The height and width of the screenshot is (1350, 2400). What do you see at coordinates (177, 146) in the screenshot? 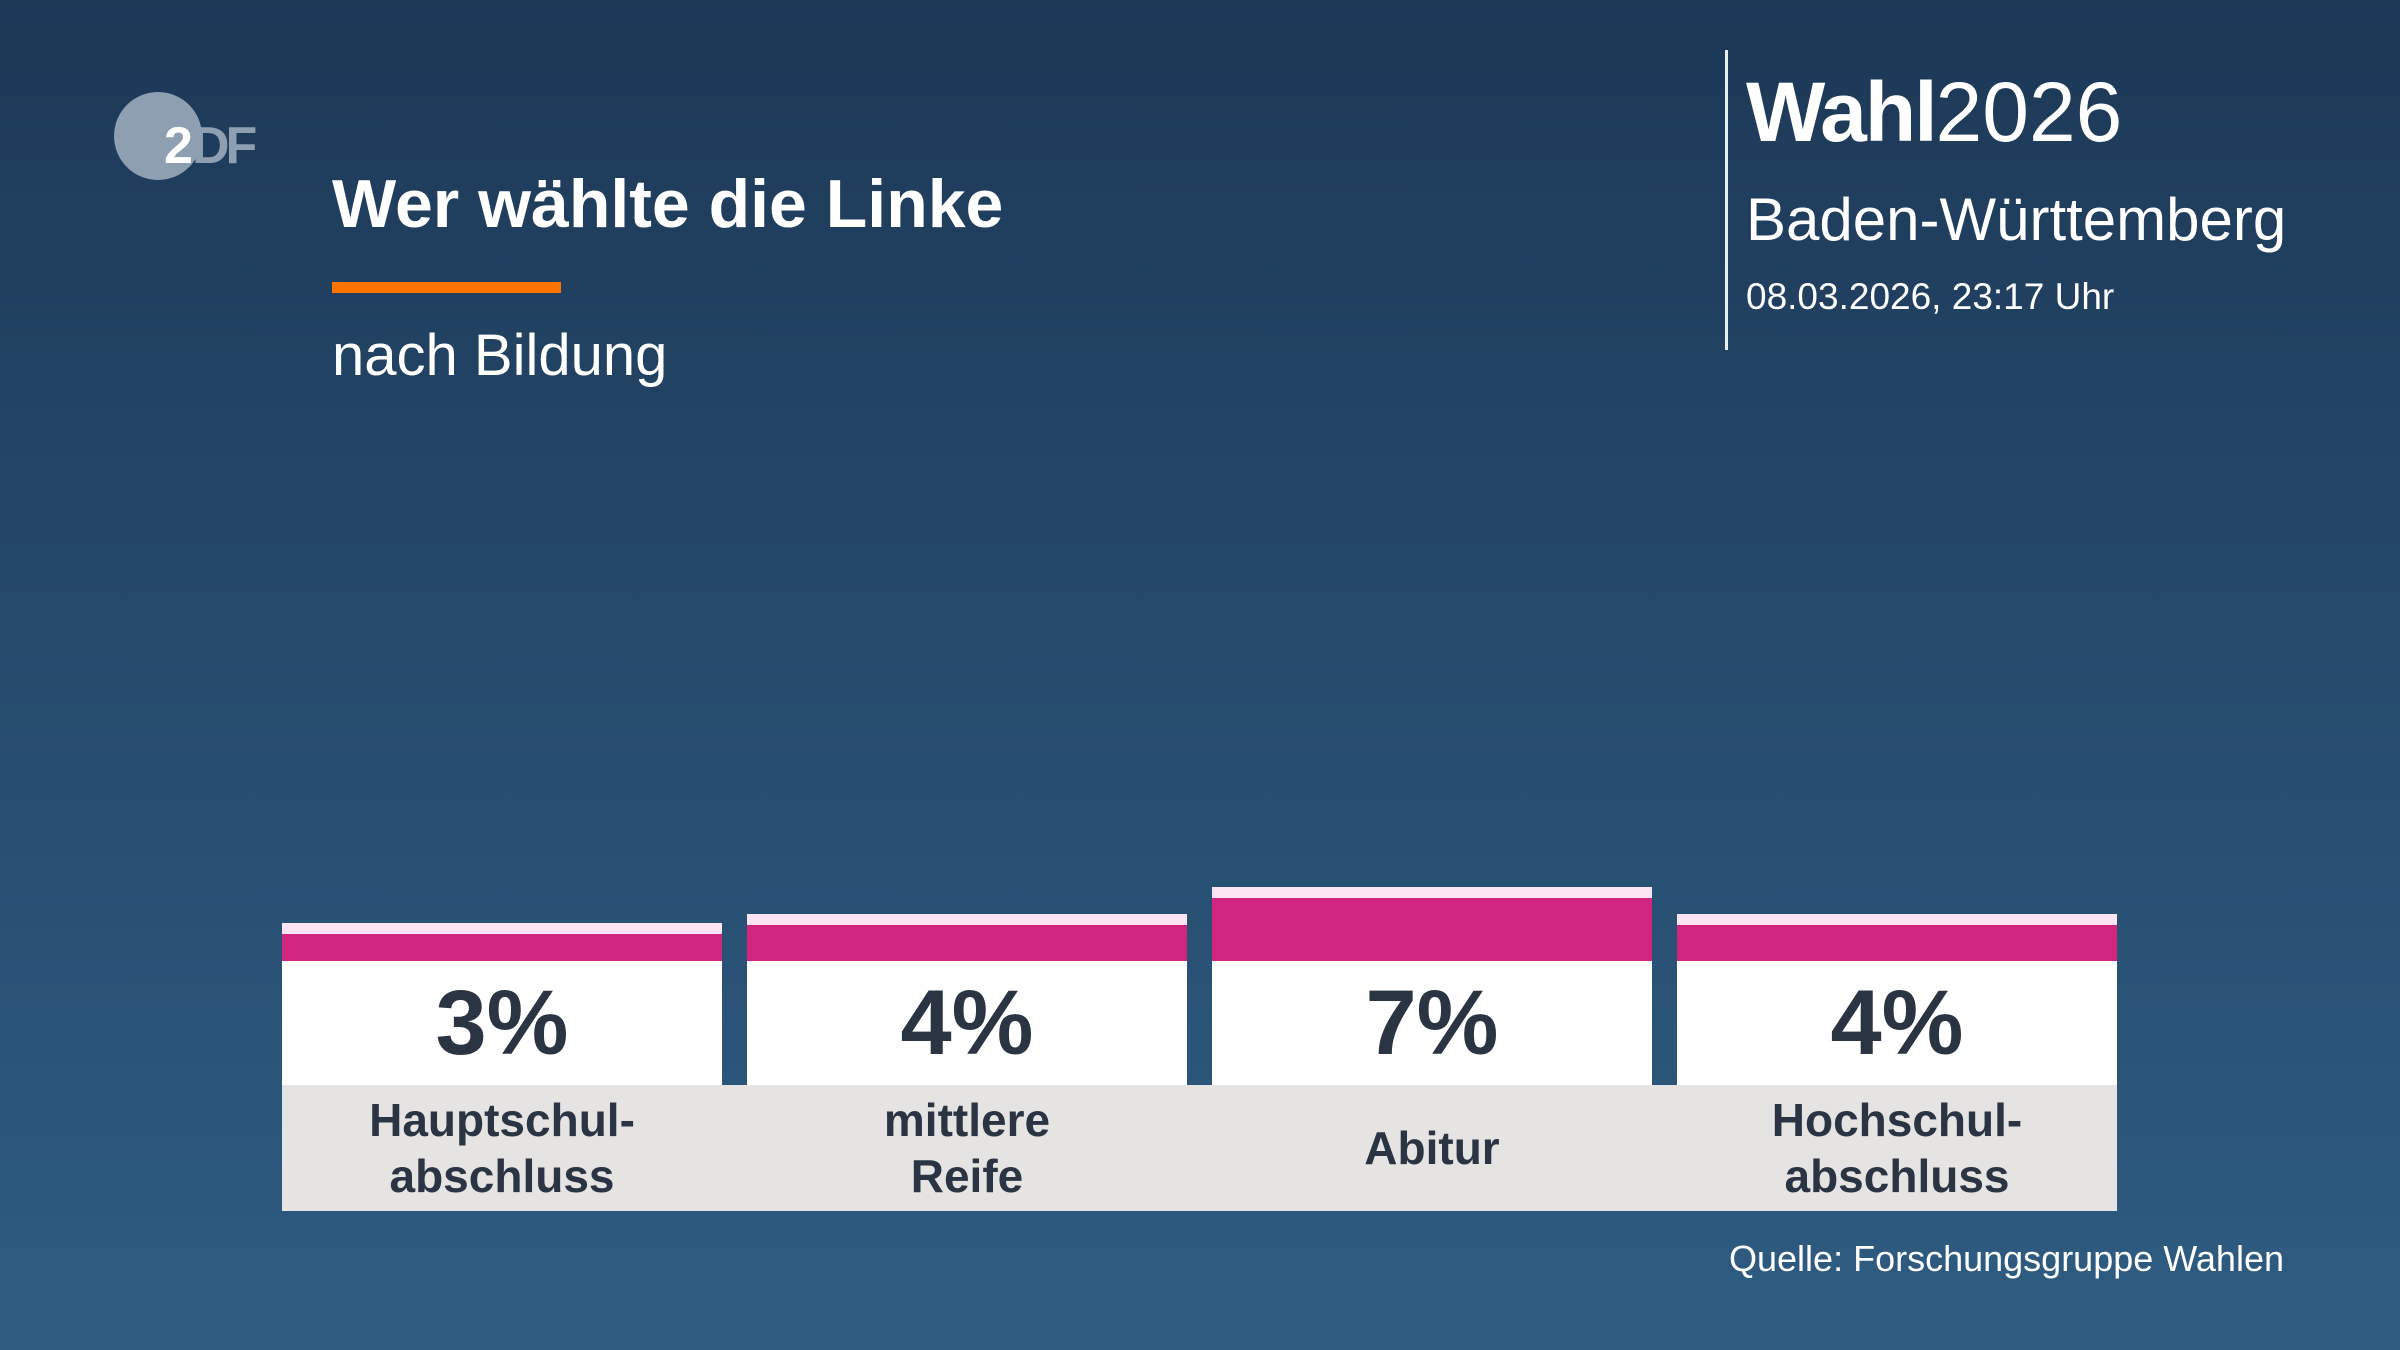
I see `svg-text: 2` at bounding box center [177, 146].